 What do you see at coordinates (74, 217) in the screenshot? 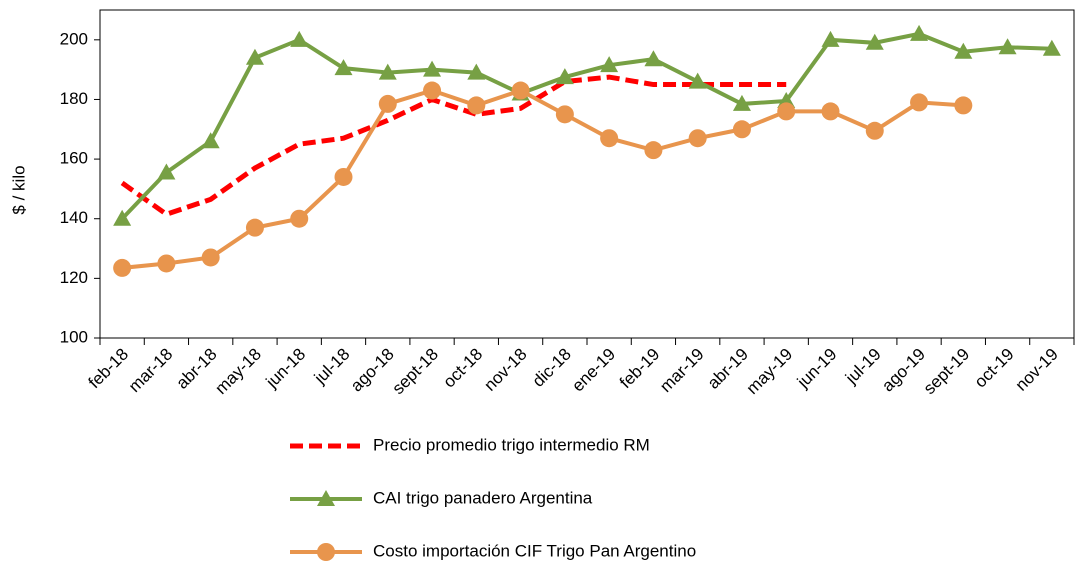
I see `y-tick-label: 140` at bounding box center [74, 217].